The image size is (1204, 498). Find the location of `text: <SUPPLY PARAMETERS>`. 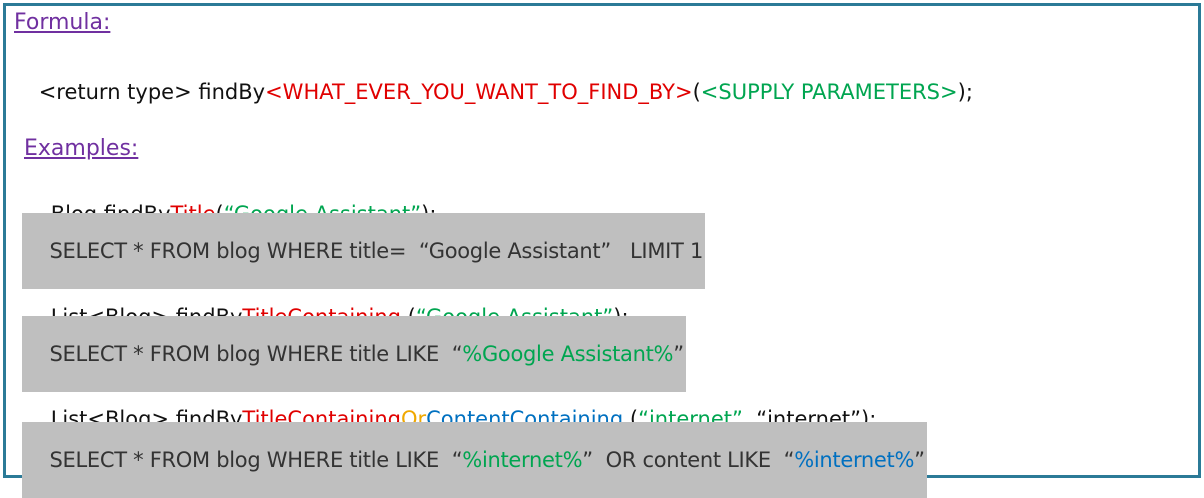

text: <SUPPLY PARAMETERS> is located at coordinates (829, 92).